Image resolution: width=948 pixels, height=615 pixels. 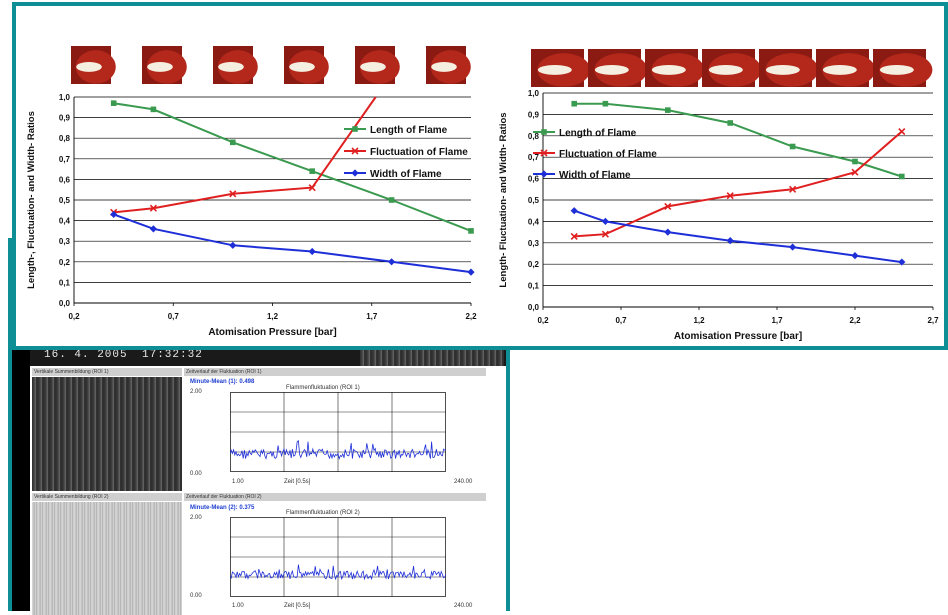 I want to click on roi1-xstart: 1.00, so click(x=238, y=482).